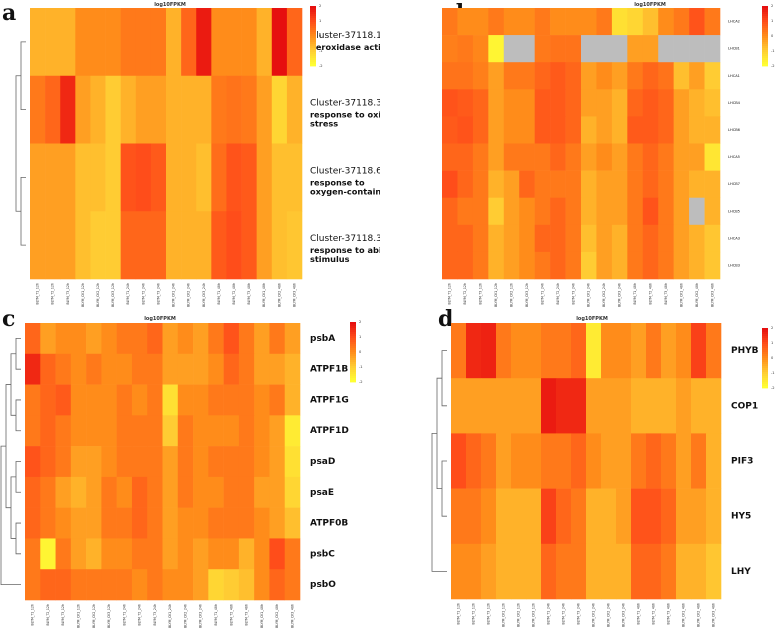 This screenshot has height=637, width=777. What do you see at coordinates (330, 259) in the screenshot?
I see `row-go-term: stimulus` at bounding box center [330, 259].